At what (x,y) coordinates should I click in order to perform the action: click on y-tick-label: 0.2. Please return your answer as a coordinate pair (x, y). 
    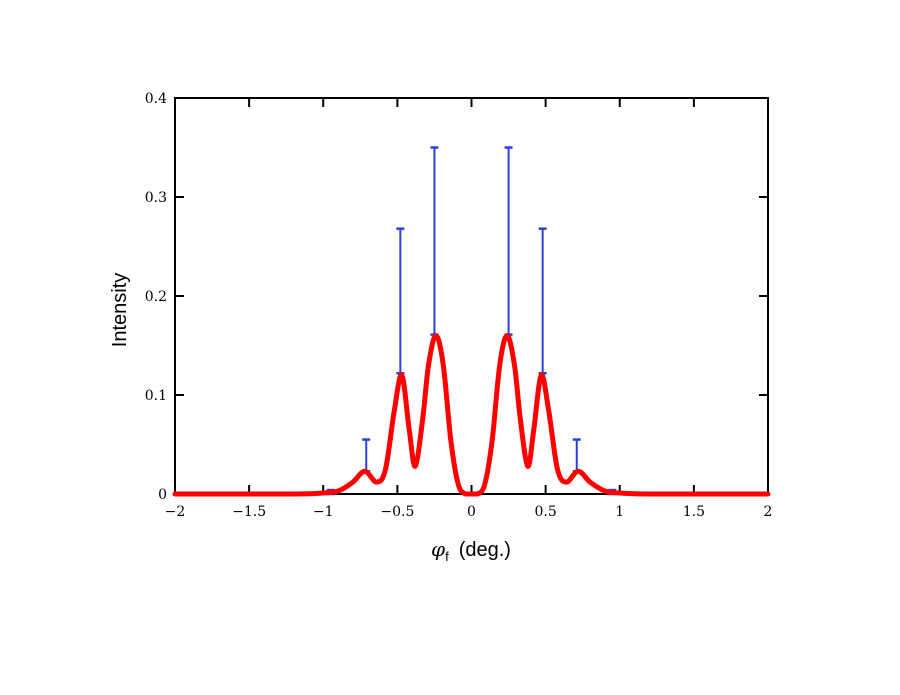
    Looking at the image, I should click on (156, 297).